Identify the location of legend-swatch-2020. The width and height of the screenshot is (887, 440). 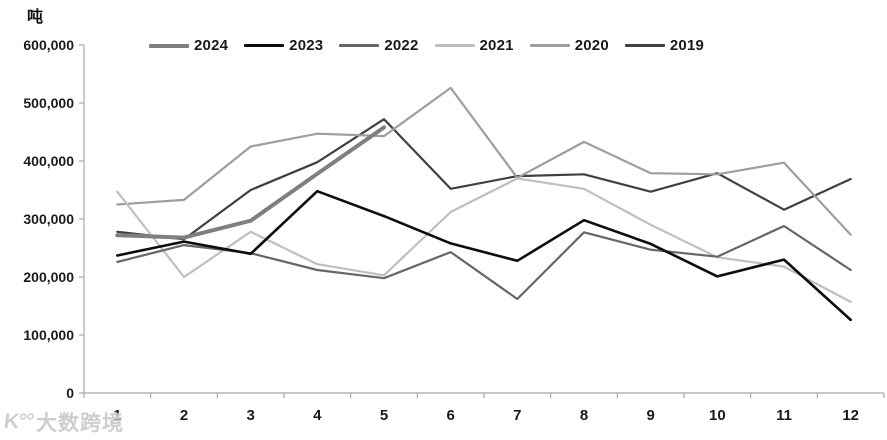
(549, 45).